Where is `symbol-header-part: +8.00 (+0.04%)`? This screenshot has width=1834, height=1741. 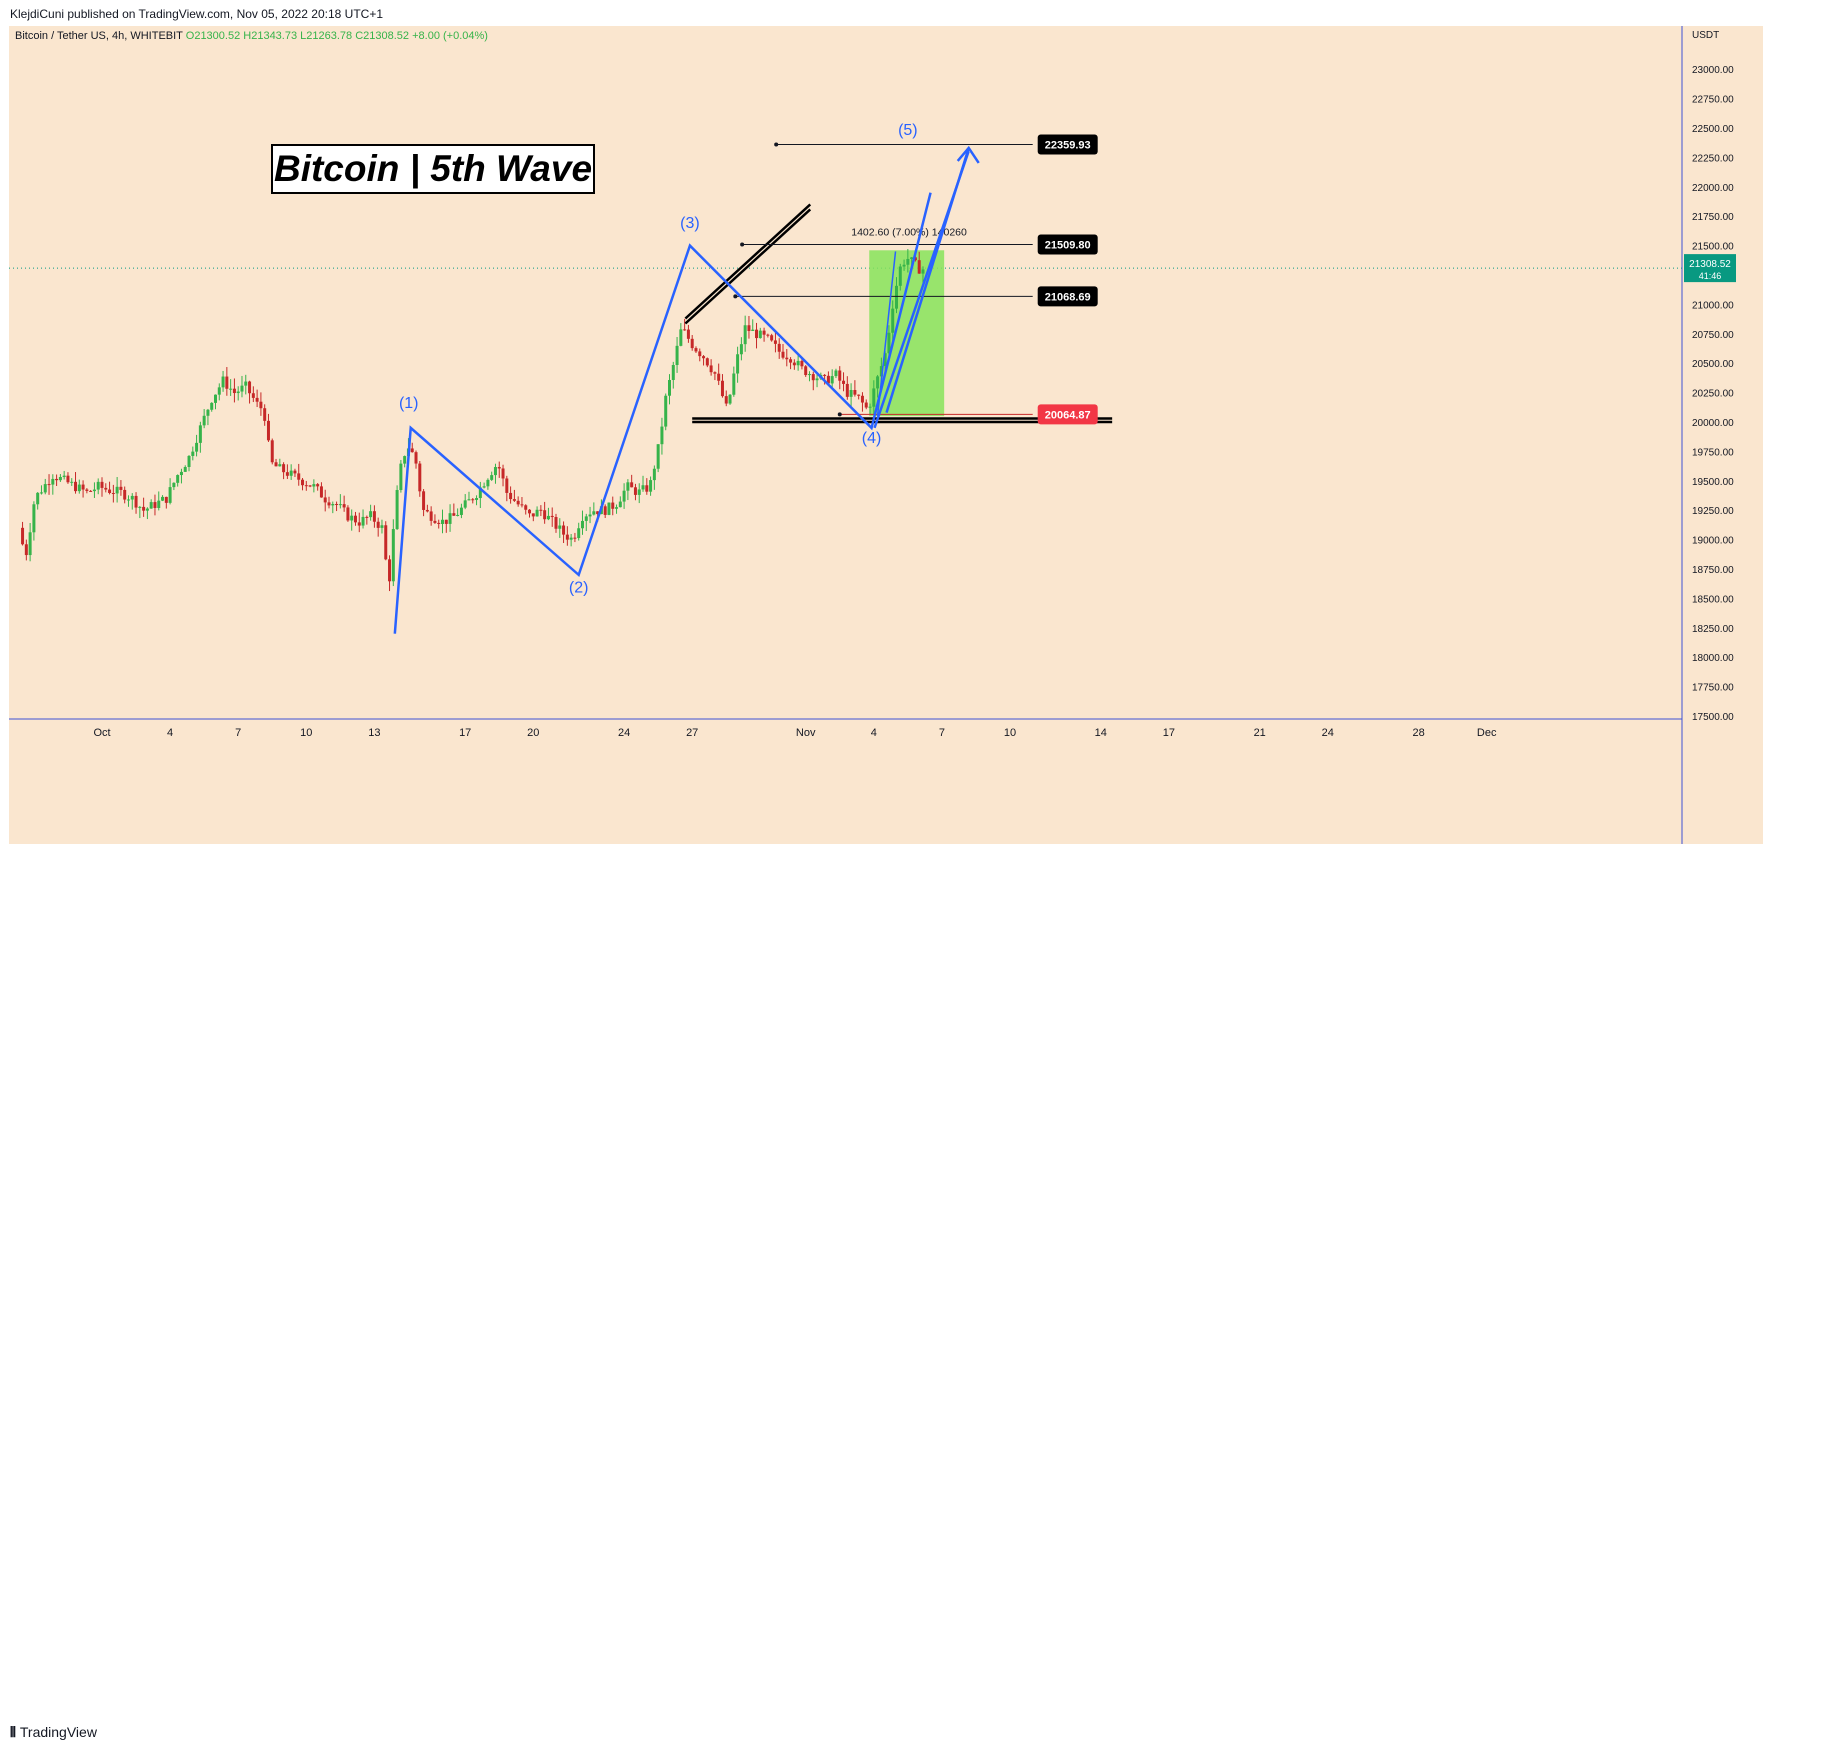 symbol-header-part: +8.00 (+0.04%) is located at coordinates (450, 36).